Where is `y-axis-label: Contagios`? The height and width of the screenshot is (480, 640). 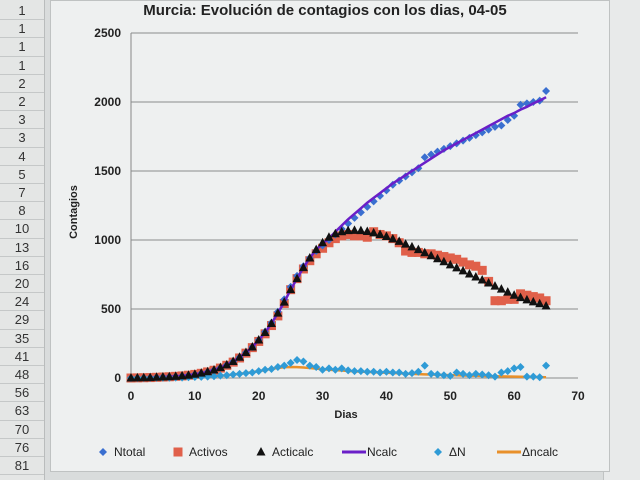 y-axis-label: Contagios is located at coordinates (74, 212).